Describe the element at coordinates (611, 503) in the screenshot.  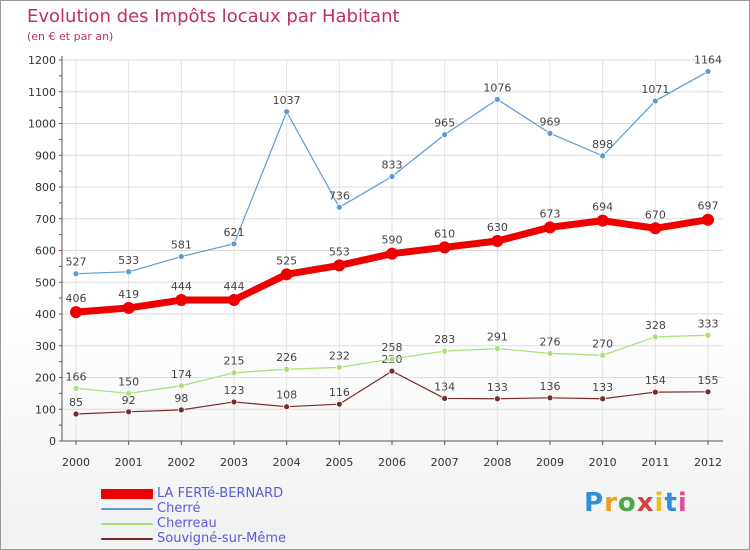
I see `logo-letter: r` at that location.